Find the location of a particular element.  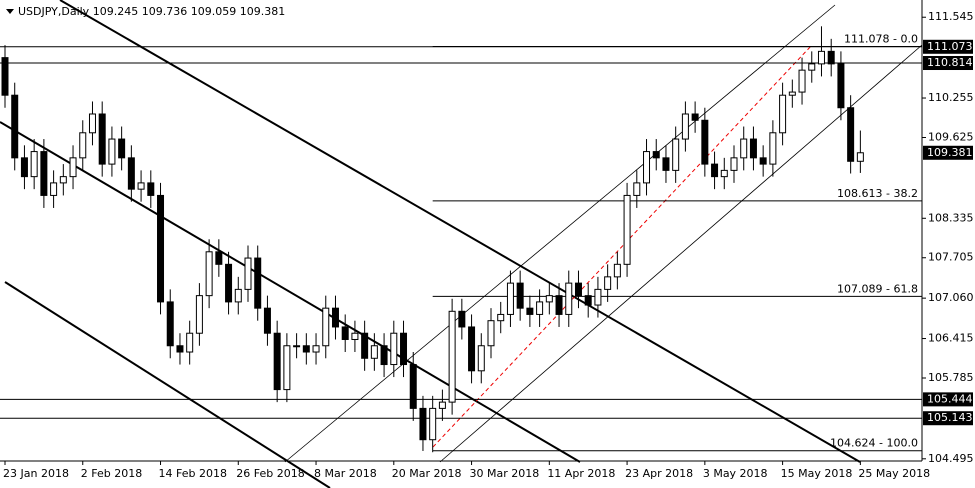

price-tag-label: 105.143 is located at coordinates (950, 417).